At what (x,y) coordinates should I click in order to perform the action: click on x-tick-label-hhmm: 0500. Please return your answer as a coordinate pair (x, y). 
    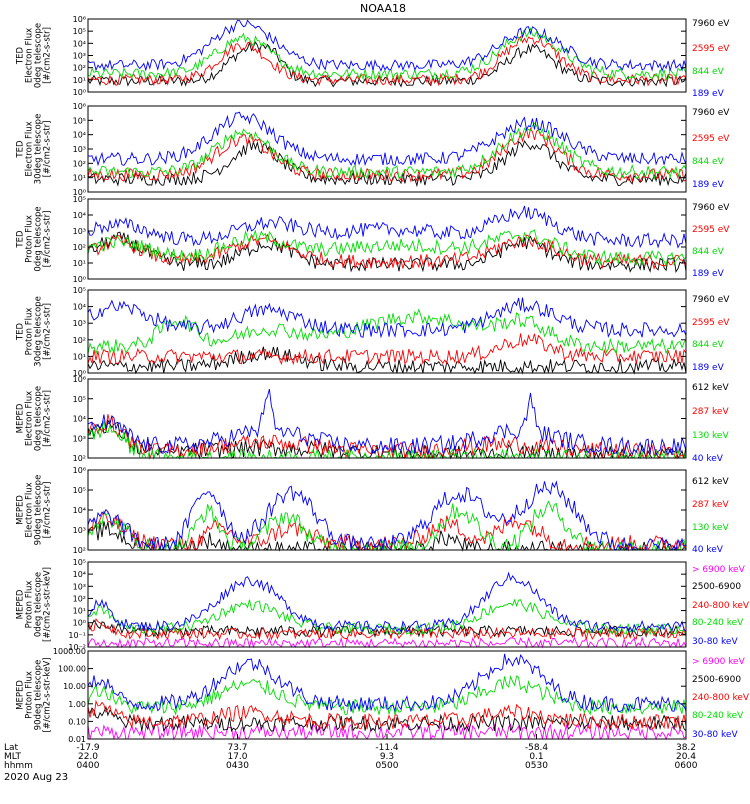
    Looking at the image, I should click on (387, 766).